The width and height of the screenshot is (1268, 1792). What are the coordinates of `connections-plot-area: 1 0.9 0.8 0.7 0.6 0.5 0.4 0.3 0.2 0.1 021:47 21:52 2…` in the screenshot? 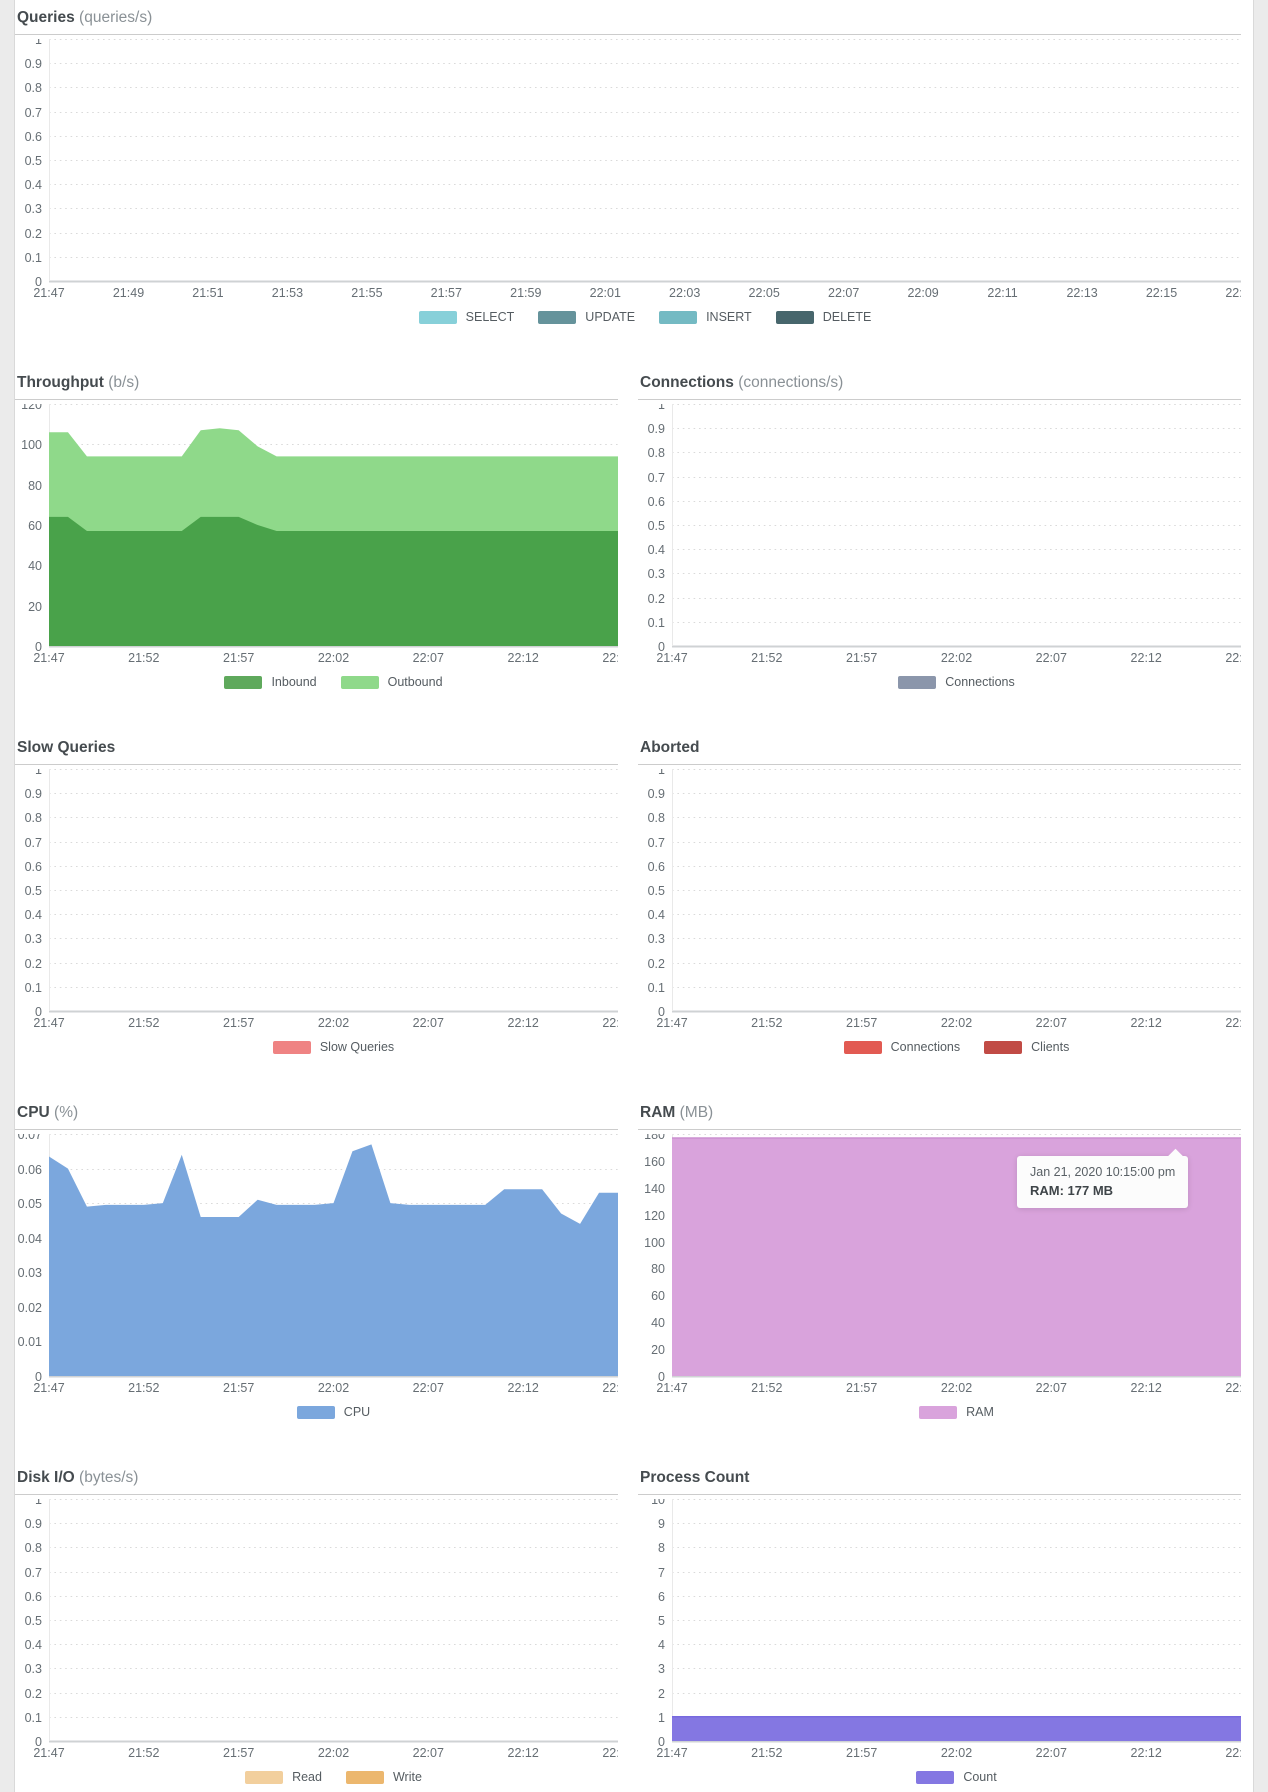 It's located at (939, 536).